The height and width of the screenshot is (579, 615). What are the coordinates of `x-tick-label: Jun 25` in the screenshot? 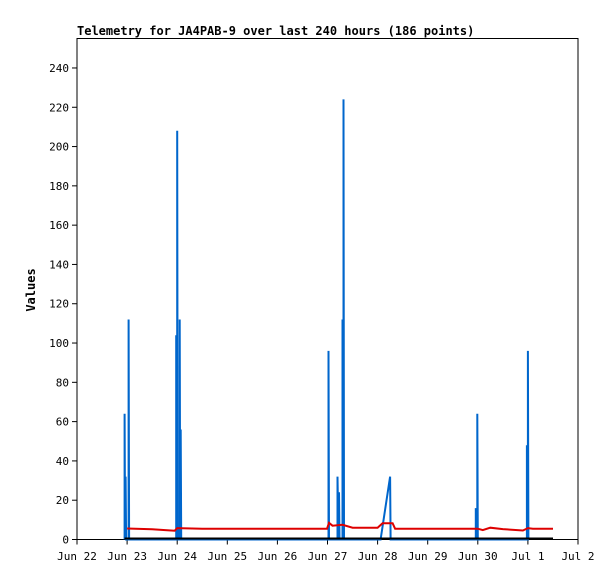 It's located at (227, 556).